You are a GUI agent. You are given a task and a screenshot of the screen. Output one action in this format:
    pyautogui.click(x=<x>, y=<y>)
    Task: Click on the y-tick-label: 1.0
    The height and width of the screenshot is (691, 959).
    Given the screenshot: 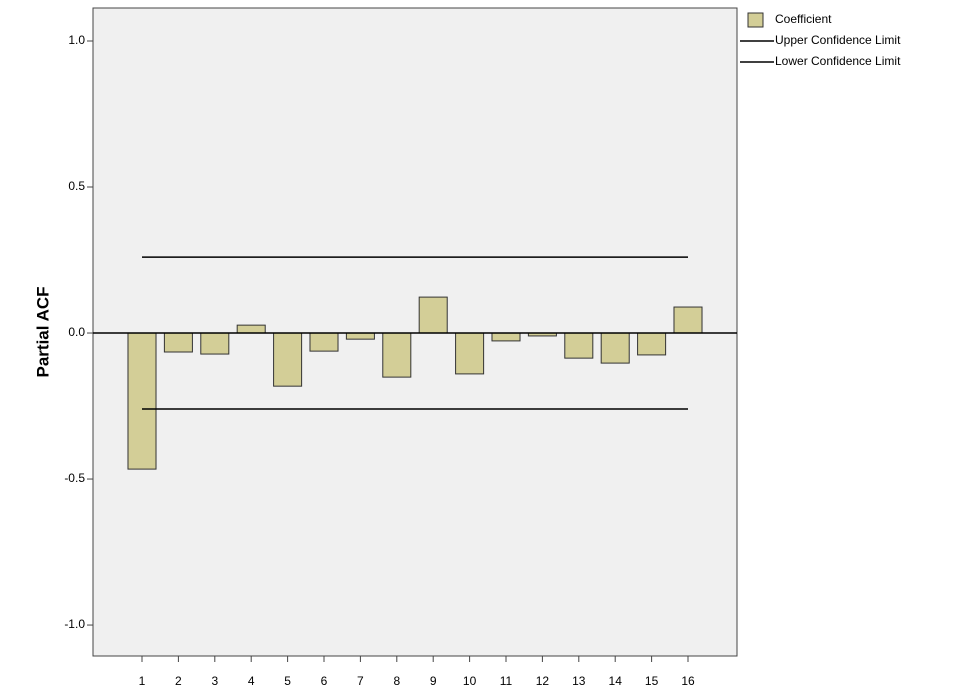 What is the action you would take?
    pyautogui.click(x=76, y=40)
    